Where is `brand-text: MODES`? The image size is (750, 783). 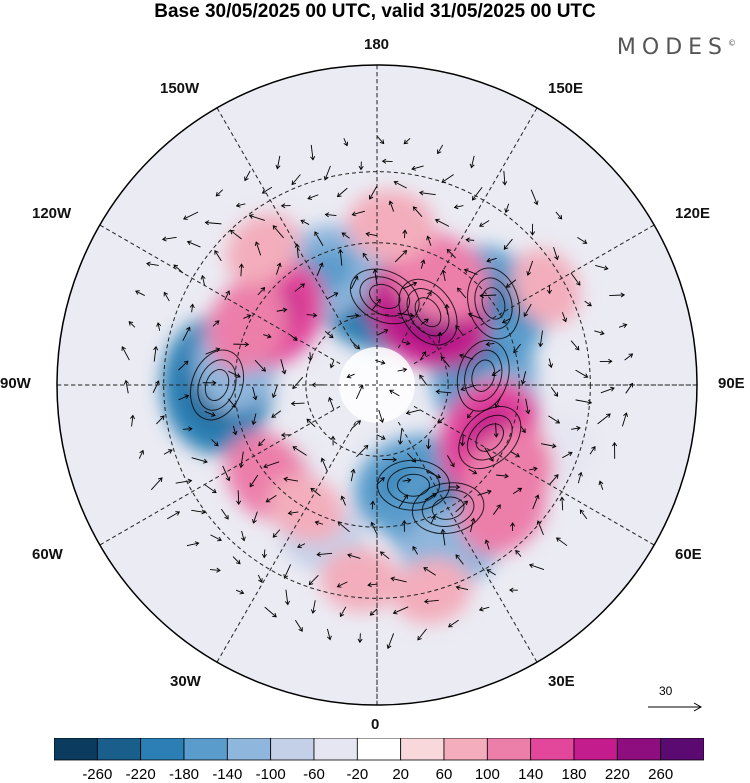 brand-text: MODES is located at coordinates (672, 47).